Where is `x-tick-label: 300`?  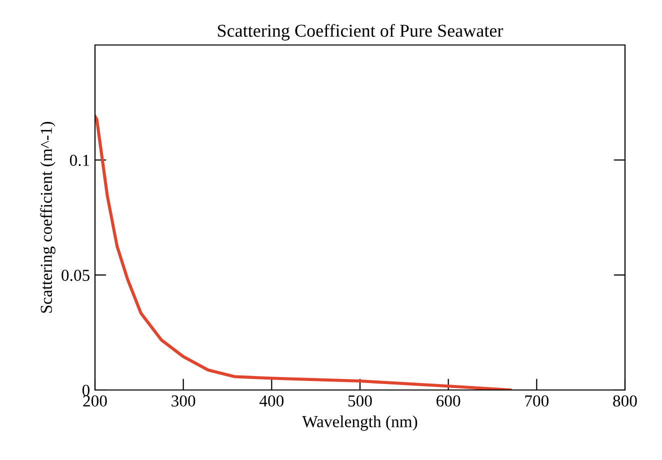 x-tick-label: 300 is located at coordinates (184, 401).